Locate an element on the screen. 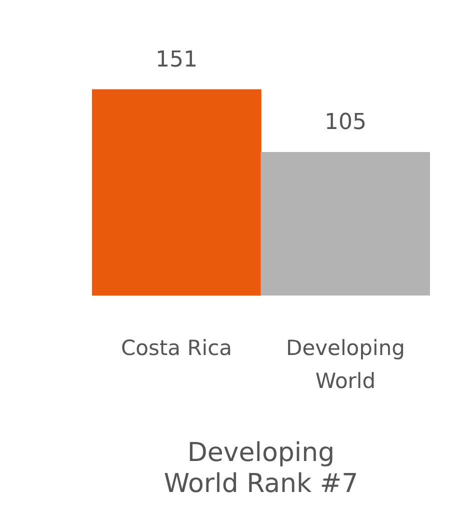  x-tick-label: Costa Rica is located at coordinates (176, 348).